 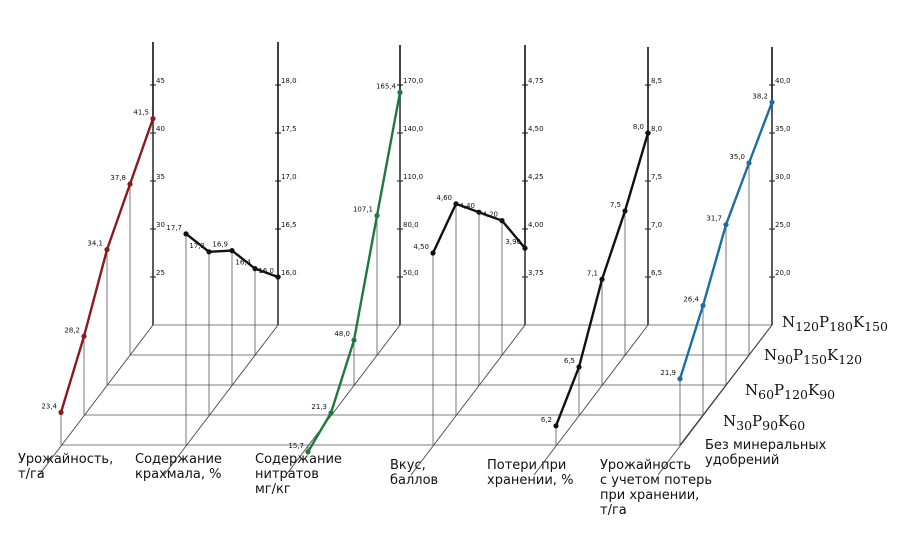 What do you see at coordinates (413, 81) in the screenshot?
I see `tick-label: 170,0` at bounding box center [413, 81].